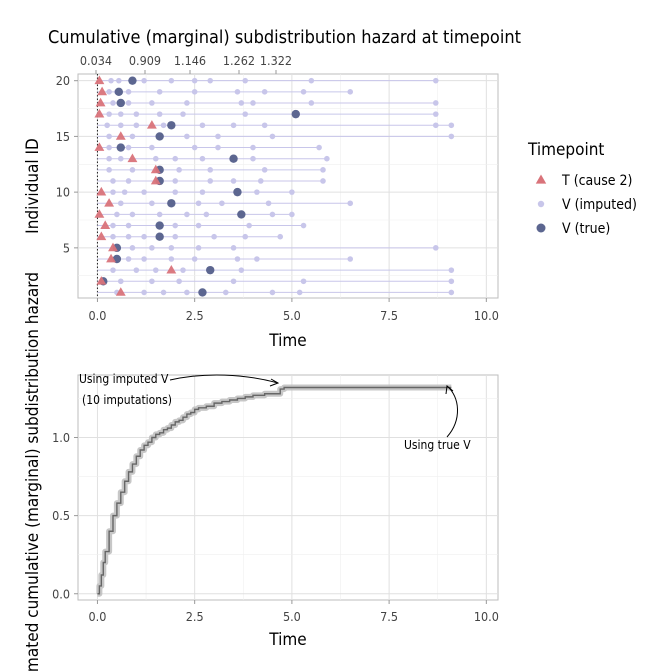 This screenshot has width=672, height=672. Describe the element at coordinates (145, 60) in the screenshot. I see `top-secondary-tick-label: 0.909` at that location.